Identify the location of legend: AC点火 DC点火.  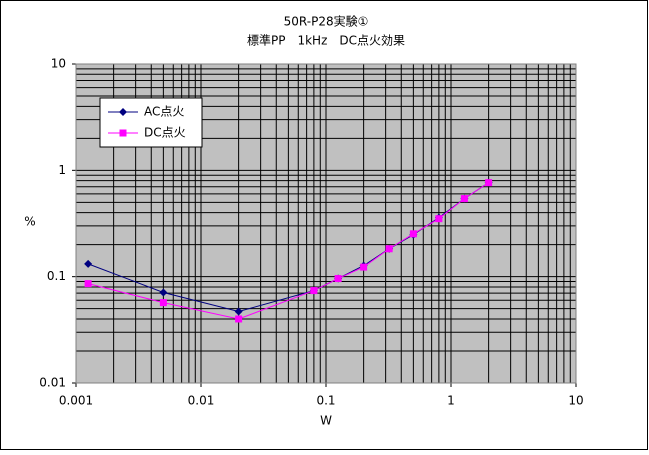
(151, 122).